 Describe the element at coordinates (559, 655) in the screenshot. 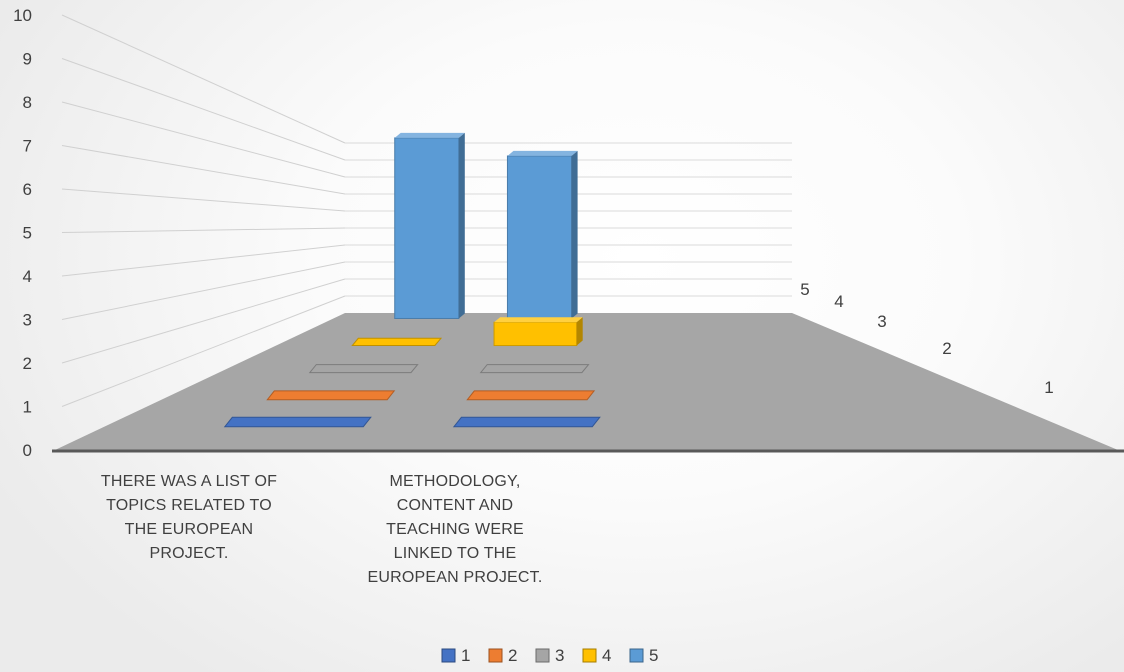

I see `legend-label: 3` at that location.